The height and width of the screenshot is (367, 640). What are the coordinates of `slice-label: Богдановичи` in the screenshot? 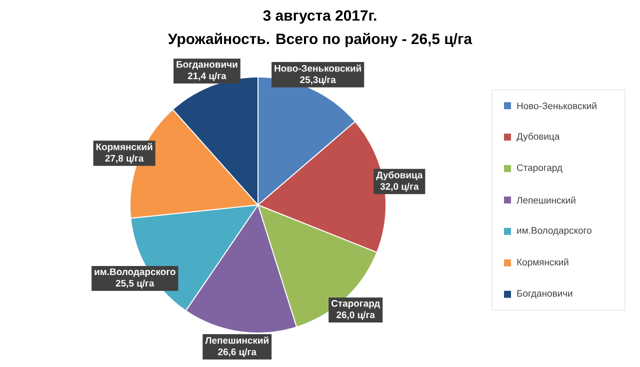 It's located at (207, 65).